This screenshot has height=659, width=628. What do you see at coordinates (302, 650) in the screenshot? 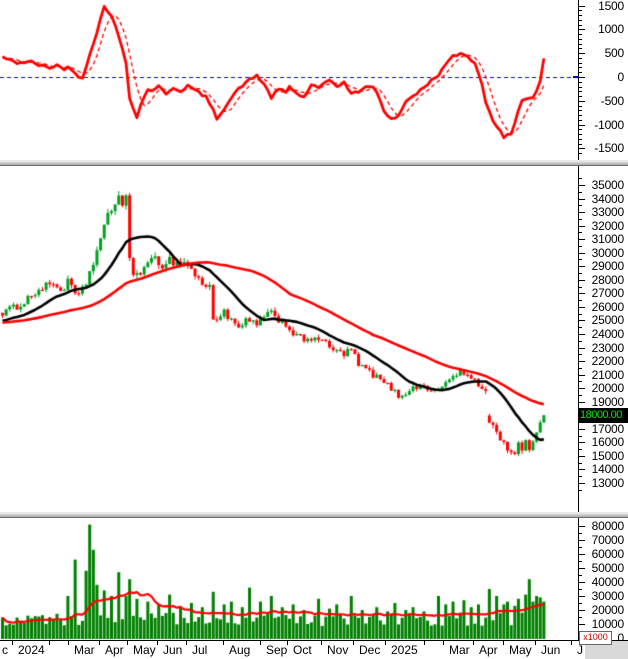
I see `time-axis-label: Oct` at bounding box center [302, 650].